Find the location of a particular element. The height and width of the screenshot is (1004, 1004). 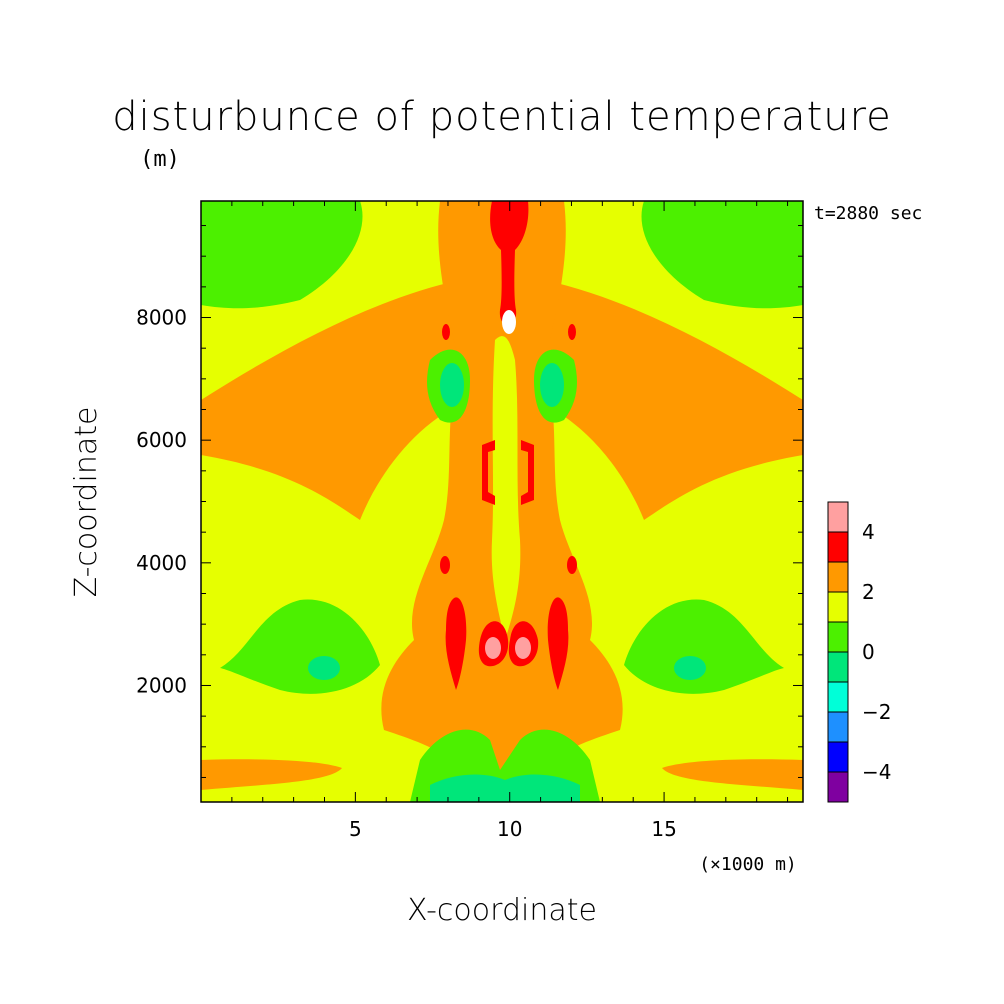

colorbar-tick-label: −4 is located at coordinates (876, 772).